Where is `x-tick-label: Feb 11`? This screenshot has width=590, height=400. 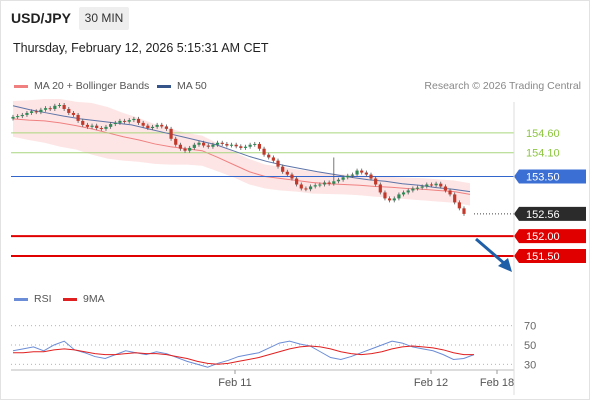 x-tick-label: Feb 11 is located at coordinates (234, 383).